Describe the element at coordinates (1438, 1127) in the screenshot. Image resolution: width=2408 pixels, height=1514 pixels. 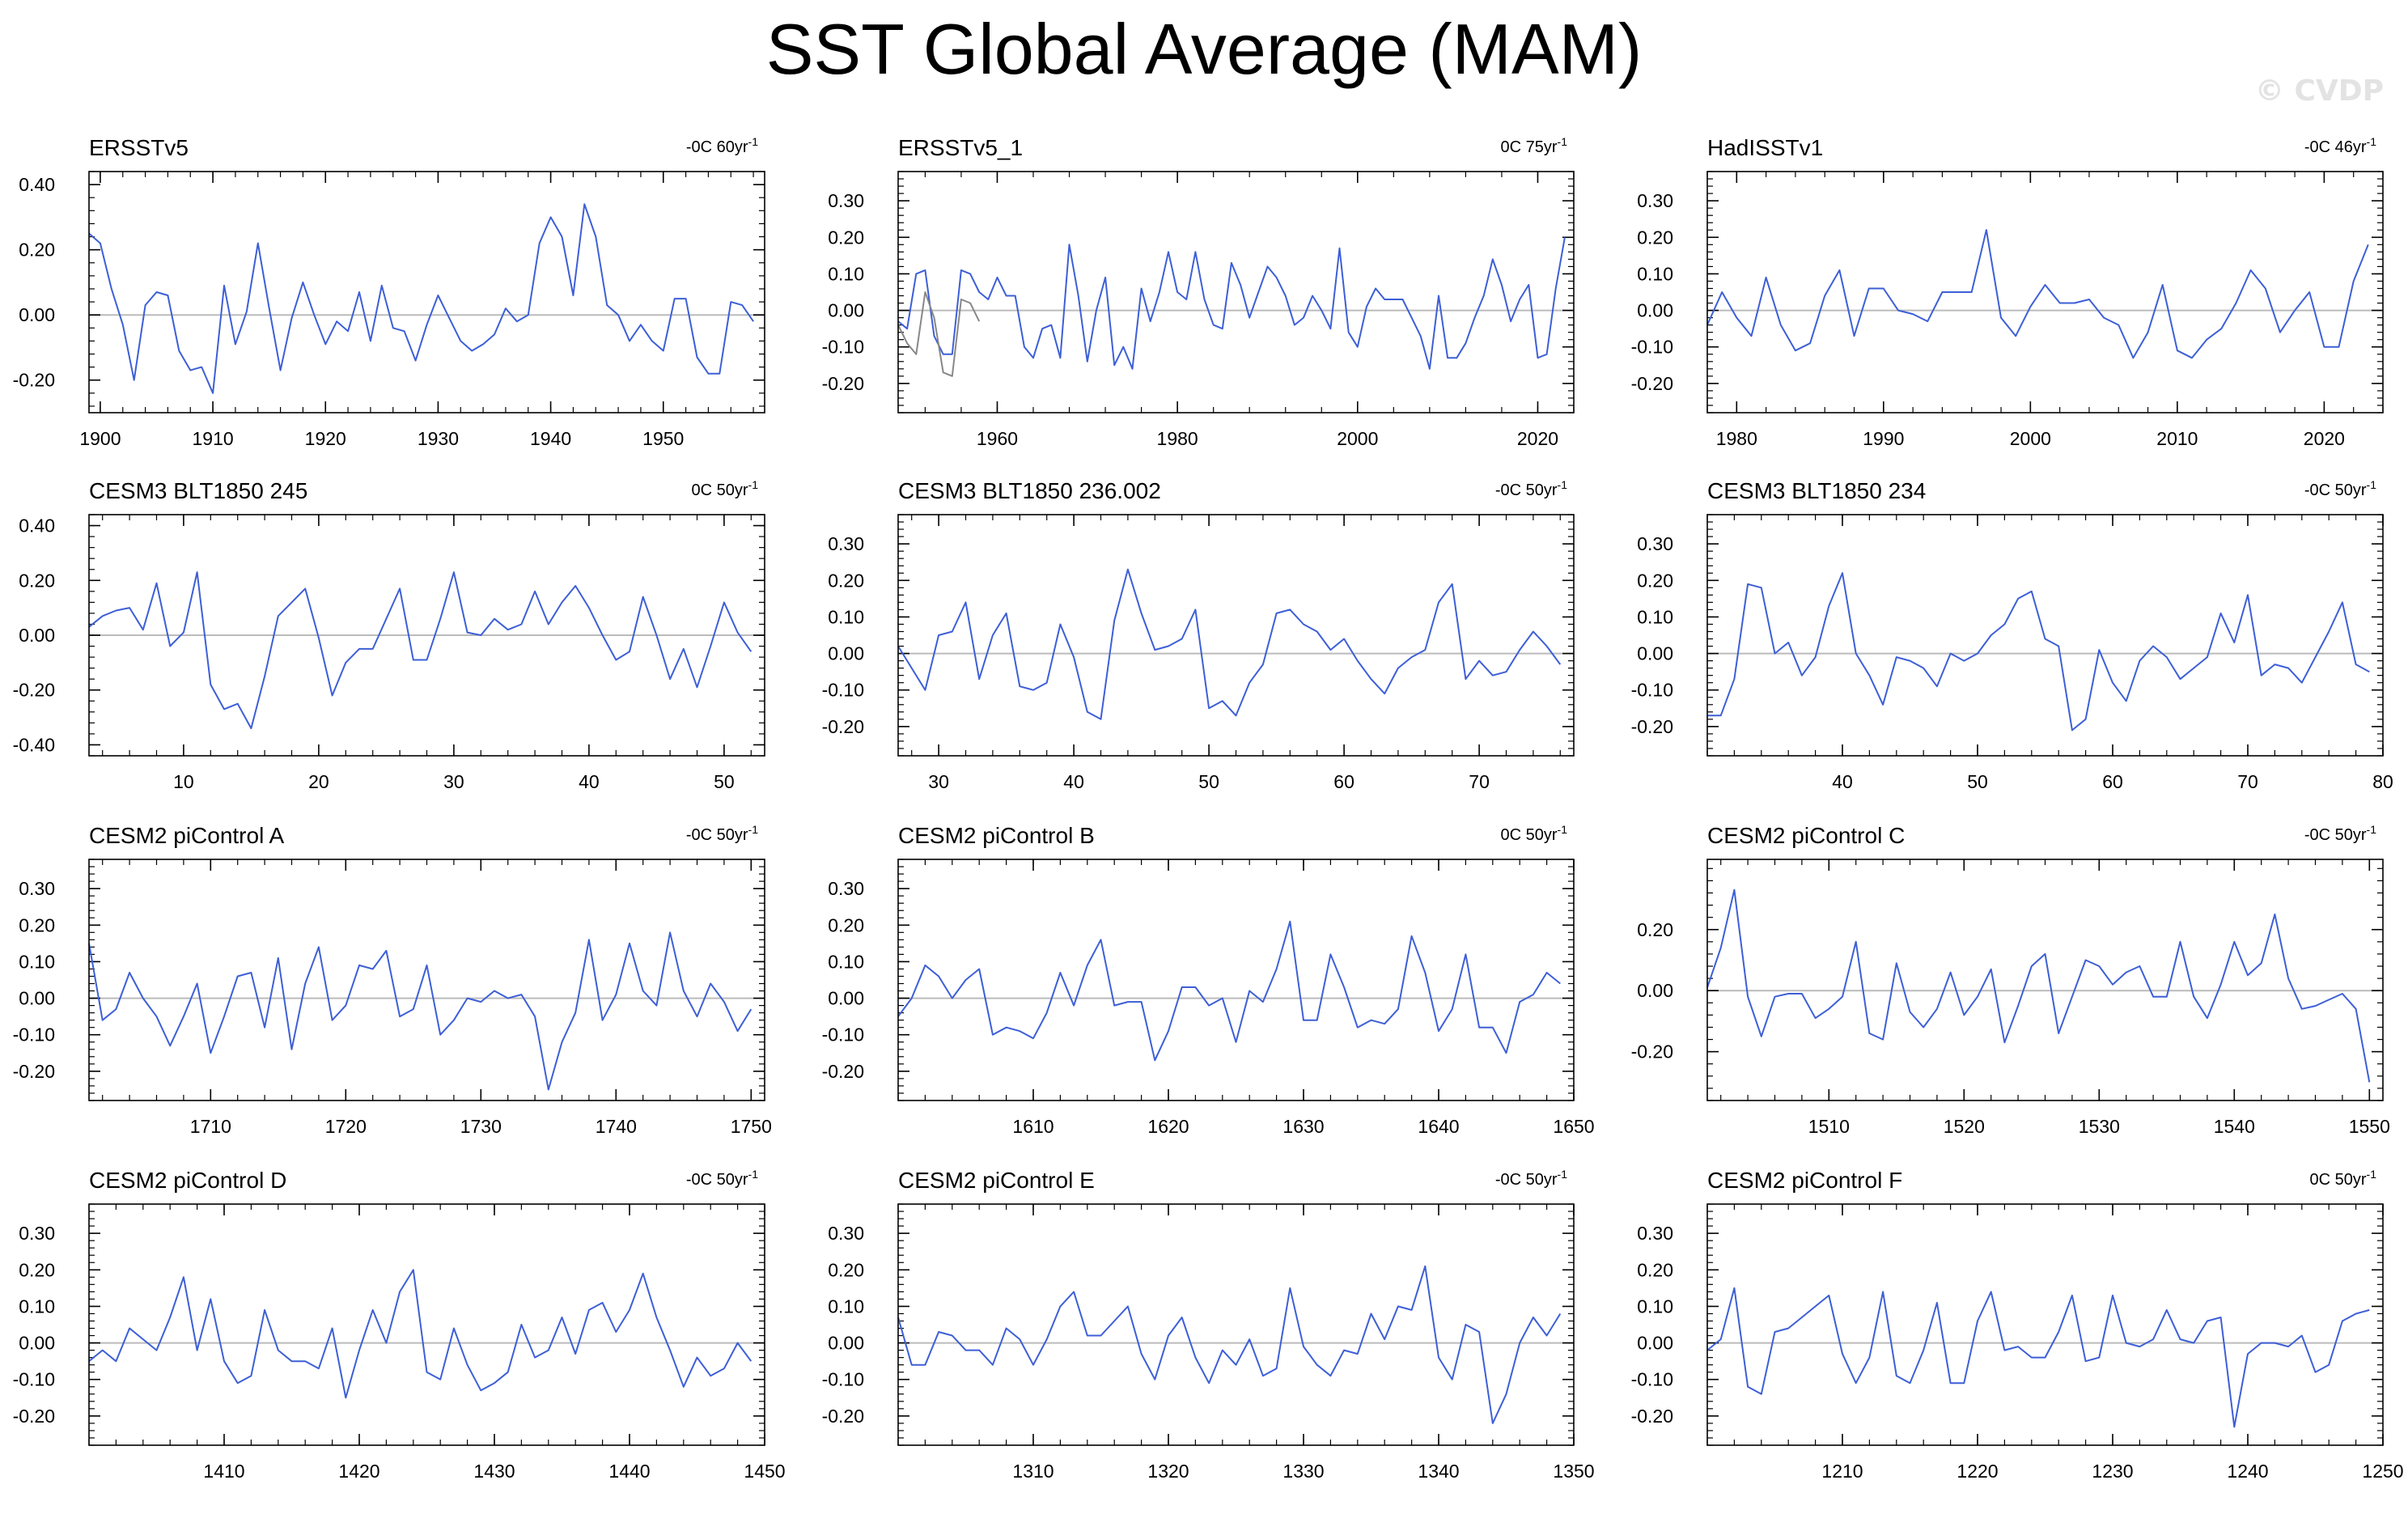
I see `x-tick-label: 1640` at that location.